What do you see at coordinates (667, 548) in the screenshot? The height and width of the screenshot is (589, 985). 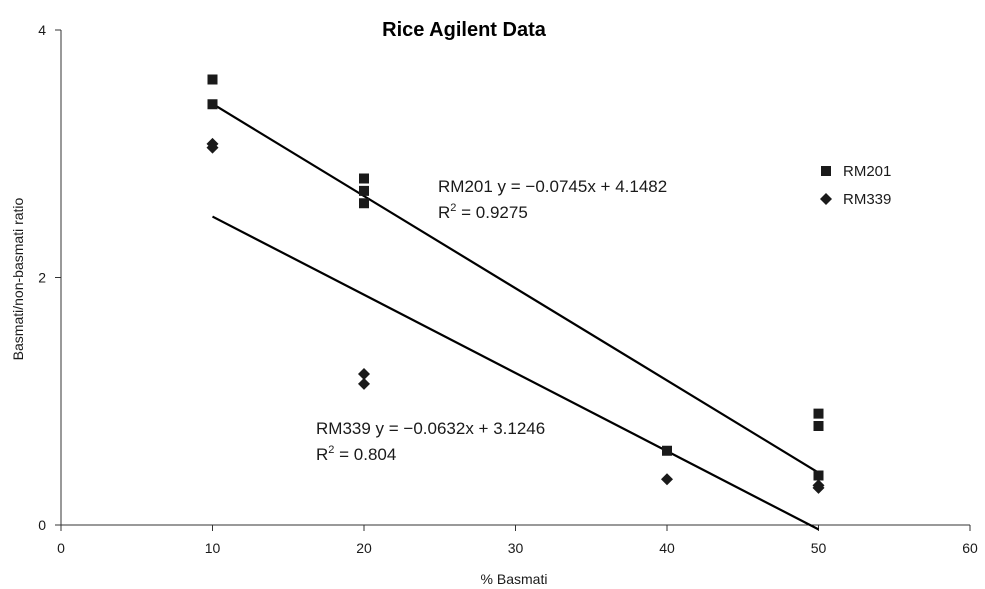 I see `x-tick-label: 40` at bounding box center [667, 548].